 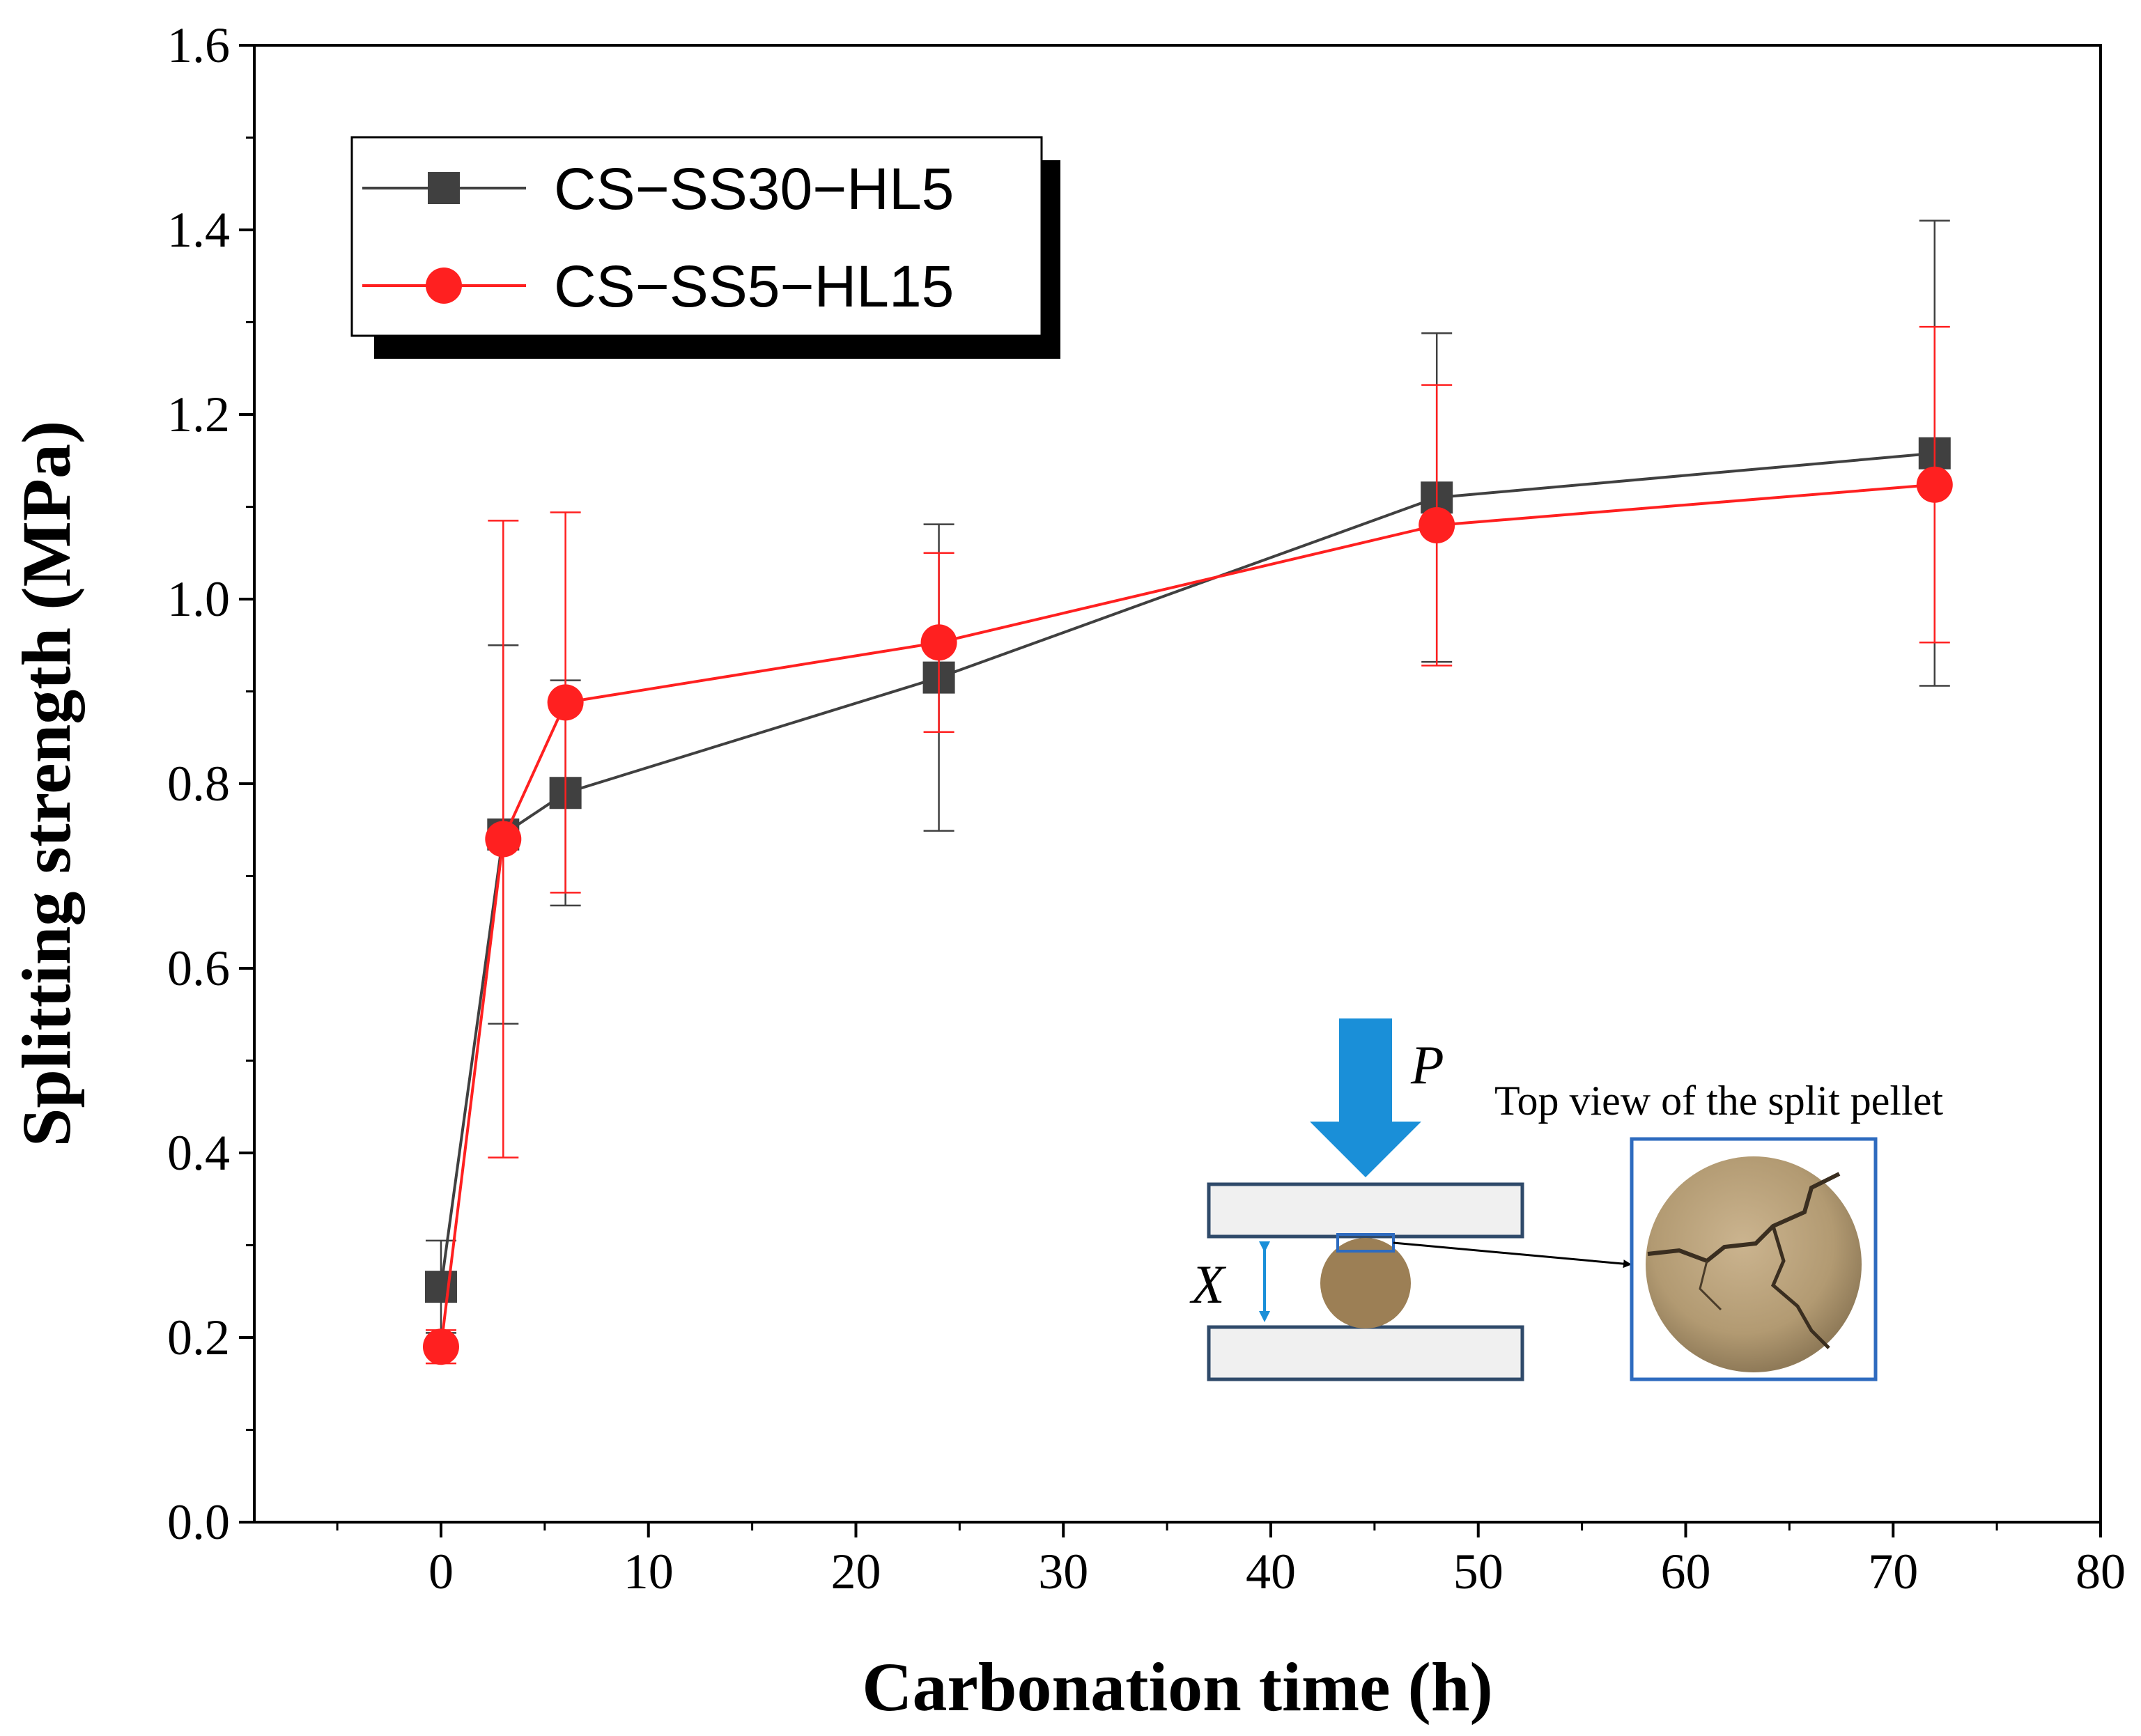 What do you see at coordinates (754, 189) in the screenshot?
I see `legend-label-series-0: CS−SS30−HL5` at bounding box center [754, 189].